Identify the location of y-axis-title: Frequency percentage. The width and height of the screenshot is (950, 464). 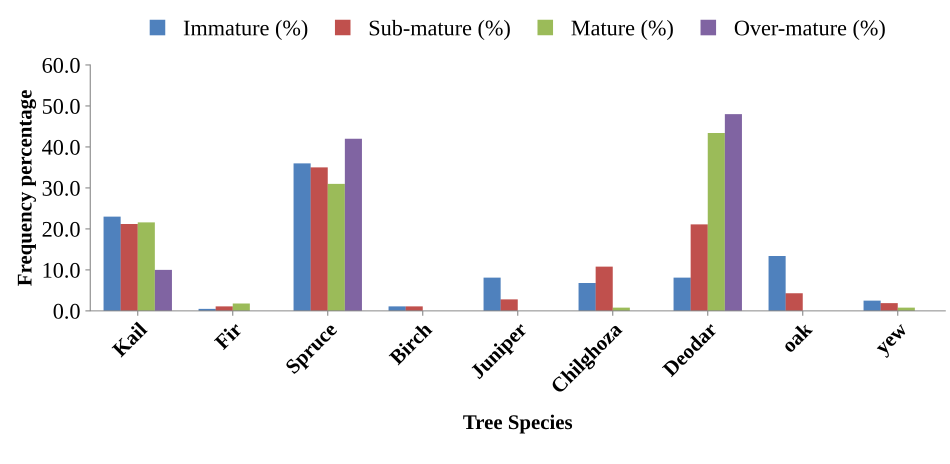
(27, 188).